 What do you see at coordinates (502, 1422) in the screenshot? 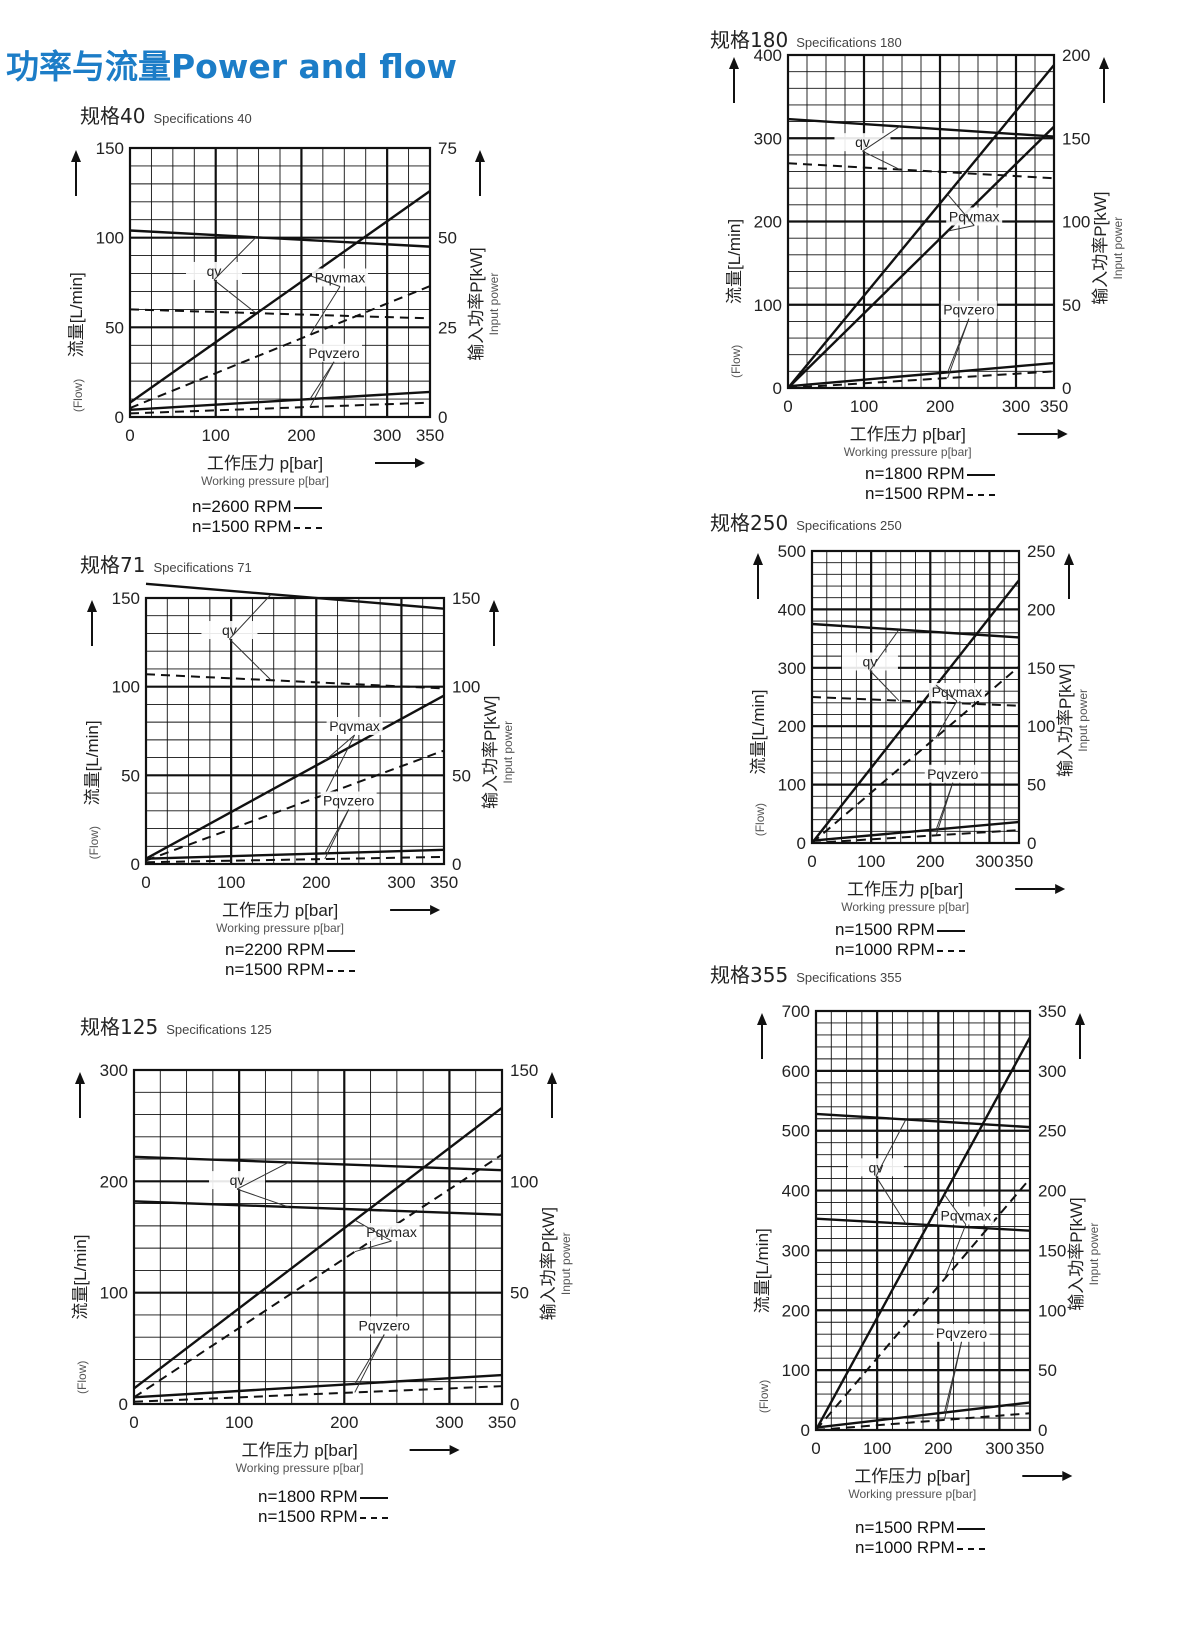
I see `x-tick-label: 350` at bounding box center [502, 1422].